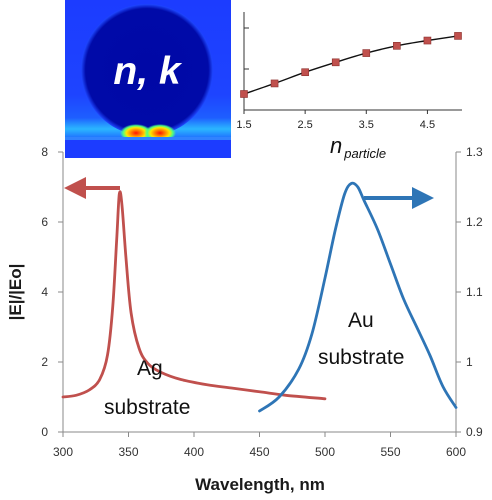 This screenshot has width=492, height=500. Describe the element at coordinates (358, 147) in the screenshot. I see `inset-x-label: n particle` at that location.